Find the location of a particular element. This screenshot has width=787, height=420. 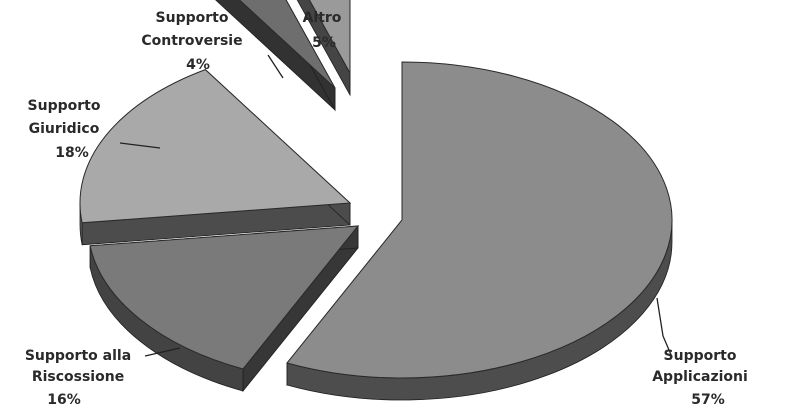

slice-label-supporto-applicazioni: Supporto Applicazioni 57% is located at coordinates (700, 352).